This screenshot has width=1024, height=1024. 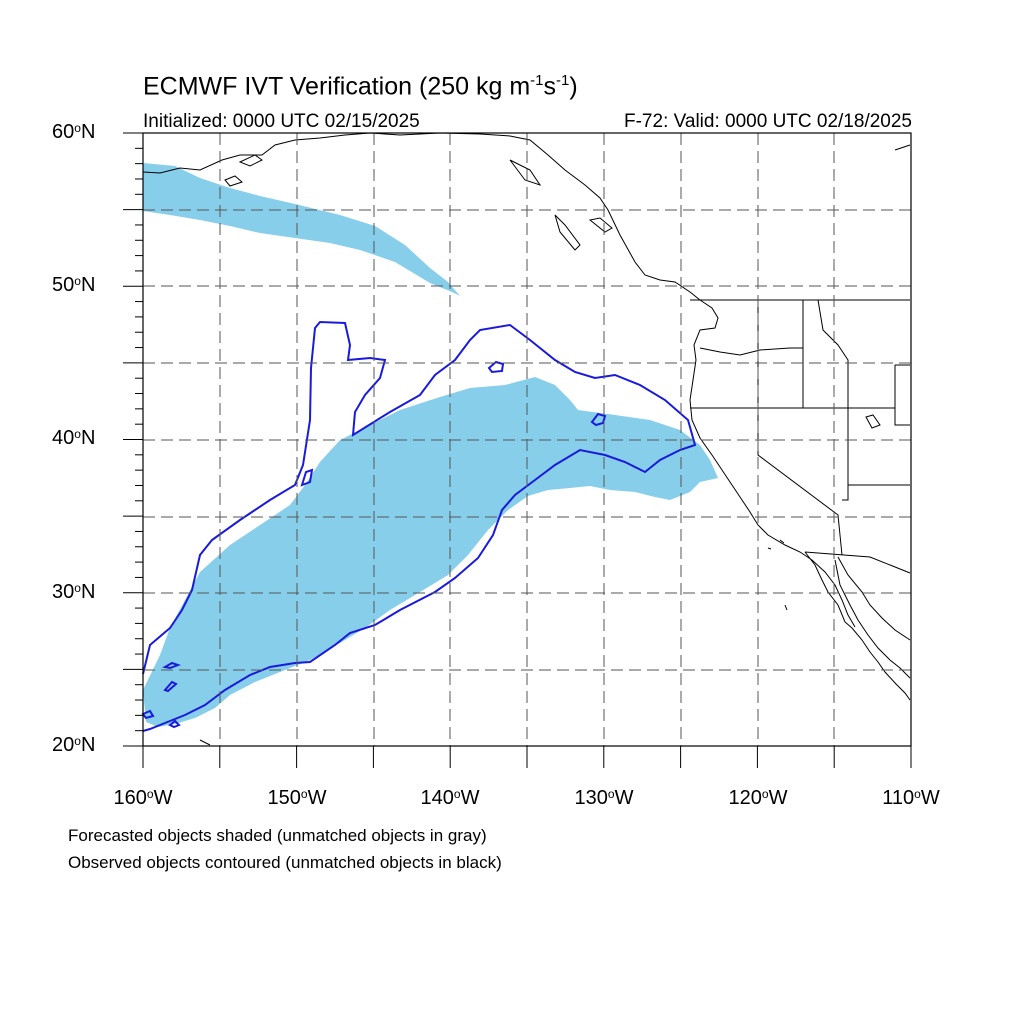 What do you see at coordinates (74, 285) in the screenshot?
I see `lat-label-50: 50oN` at bounding box center [74, 285].